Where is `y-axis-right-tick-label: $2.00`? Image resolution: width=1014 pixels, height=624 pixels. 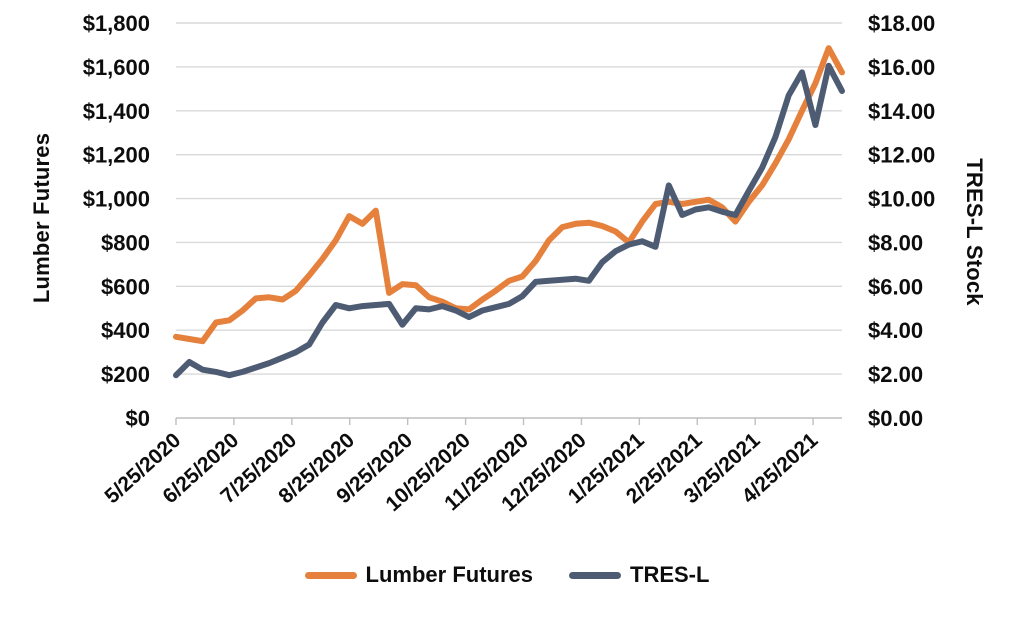
y-axis-right-tick-label: $2.00 is located at coordinates (895, 374).